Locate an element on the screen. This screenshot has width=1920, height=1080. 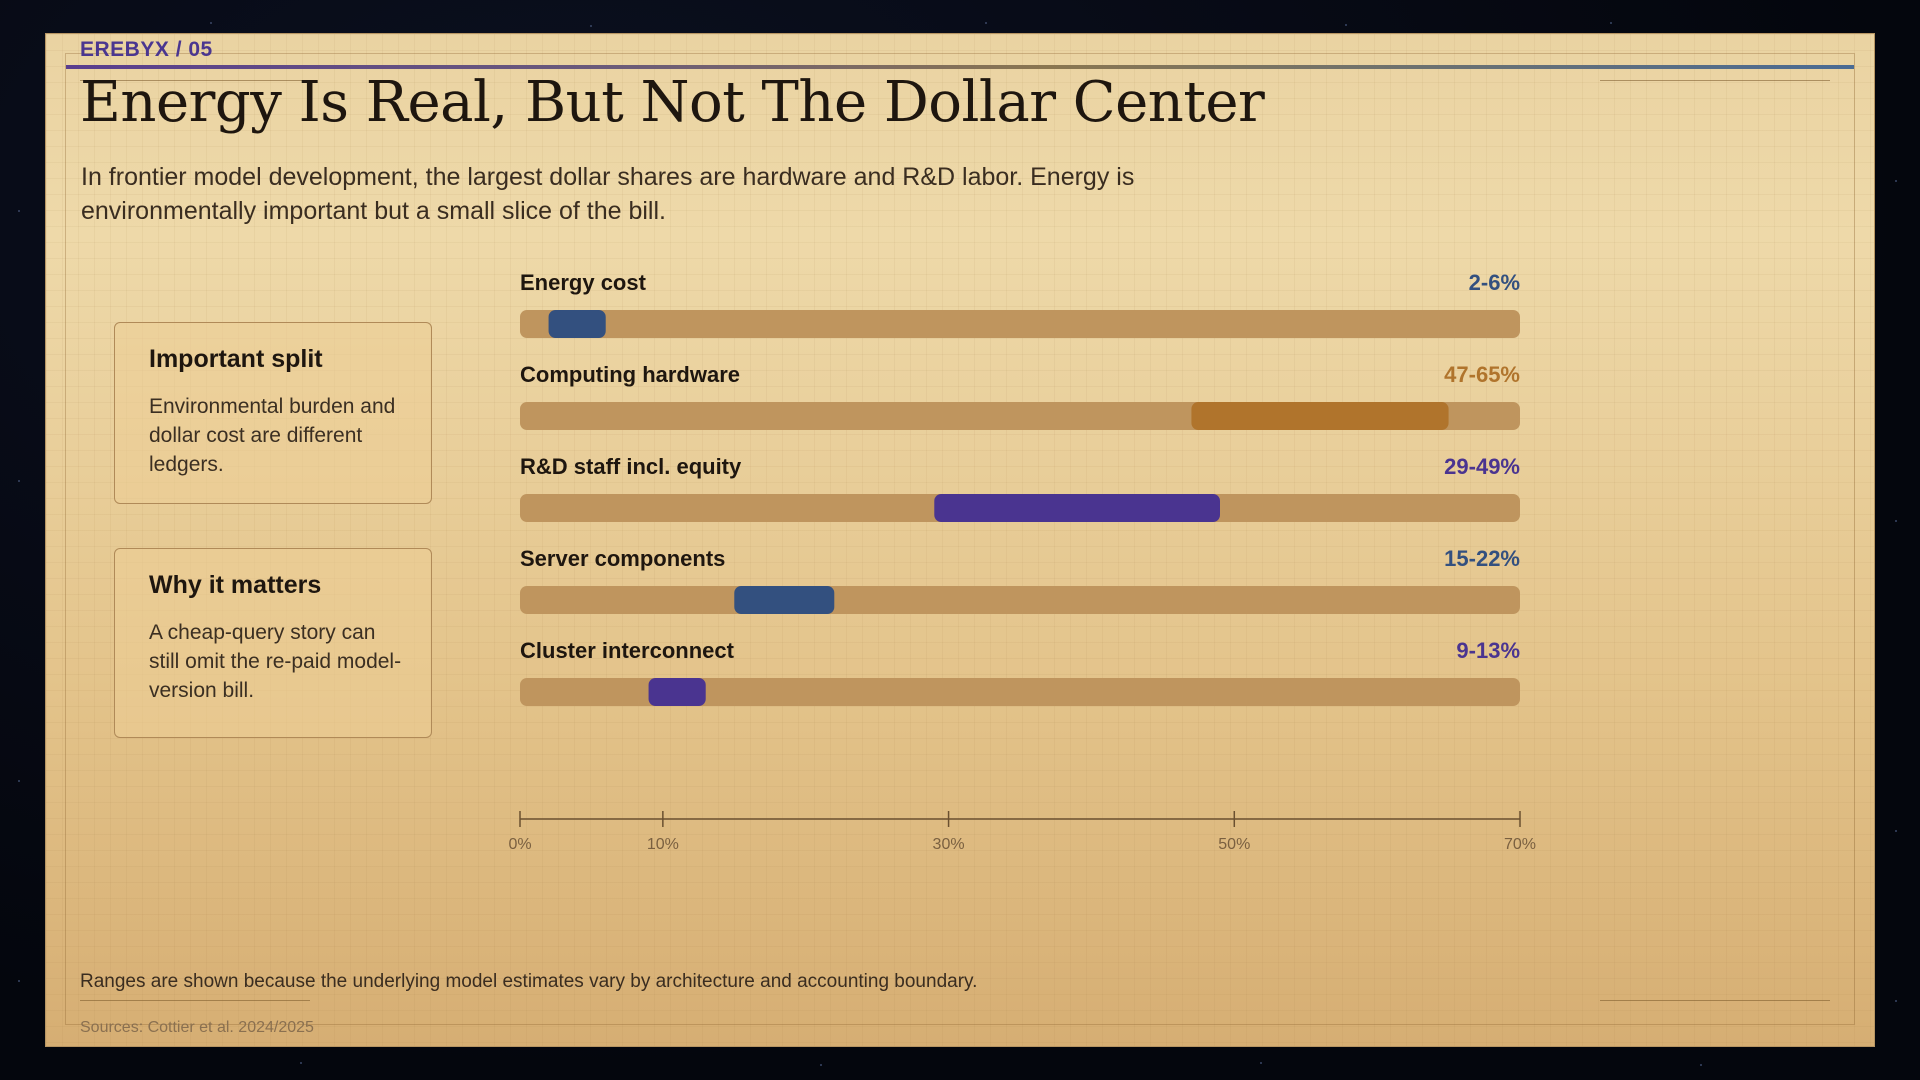
x-tick-label: 30% is located at coordinates (949, 844).